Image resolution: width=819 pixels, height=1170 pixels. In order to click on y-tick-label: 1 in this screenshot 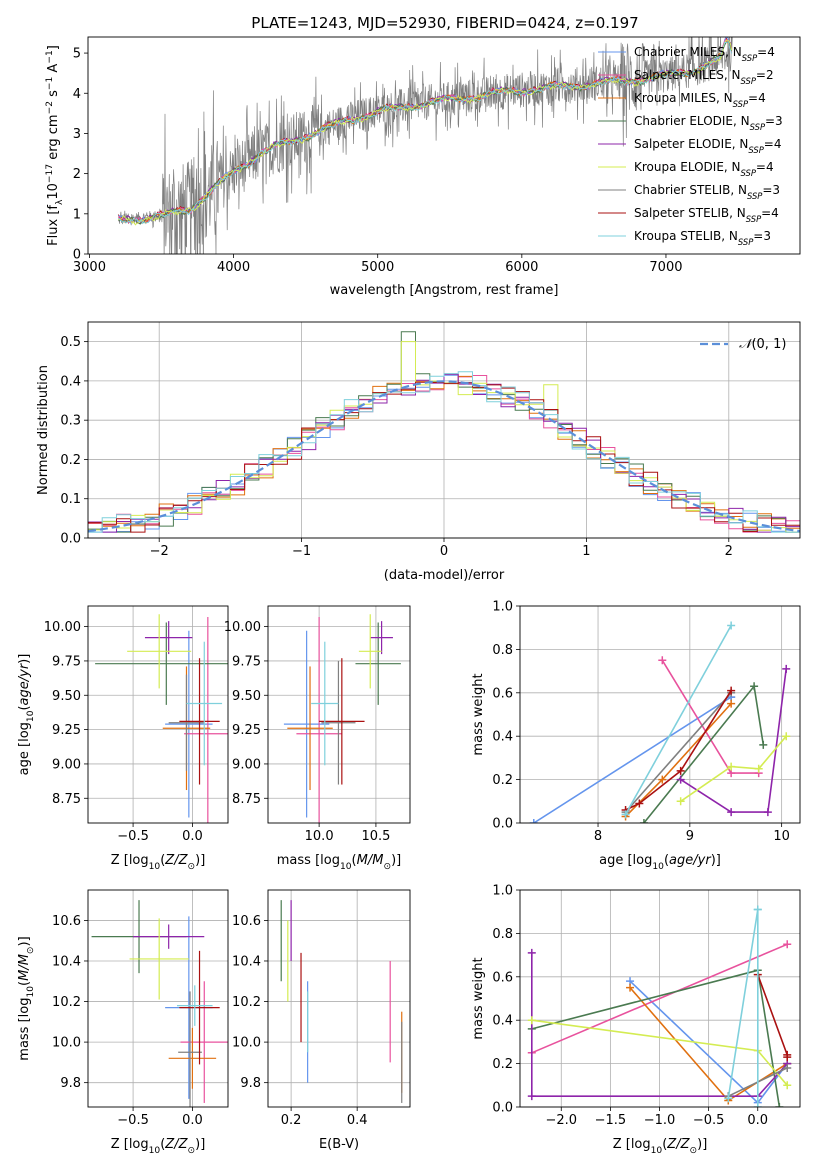, I will do `click(77, 214)`.